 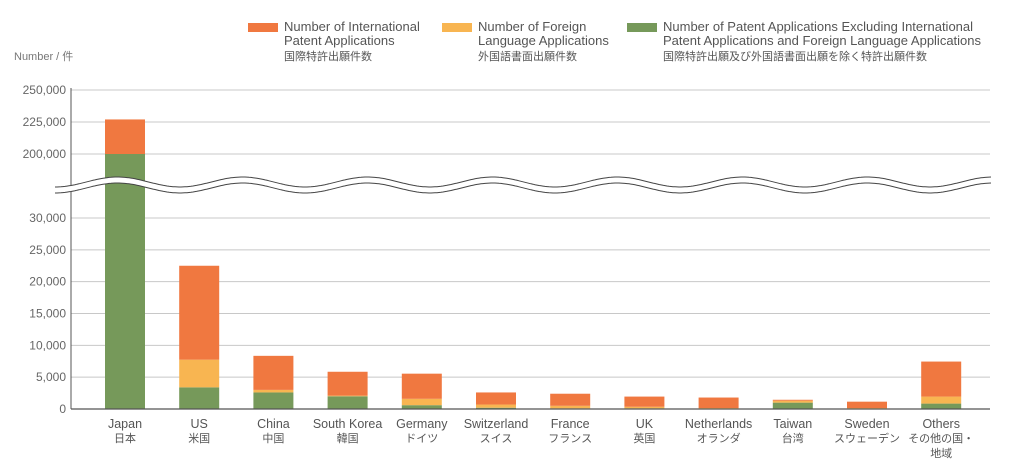 What do you see at coordinates (348, 424) in the screenshot?
I see `x-tick-label: South Korea` at bounding box center [348, 424].